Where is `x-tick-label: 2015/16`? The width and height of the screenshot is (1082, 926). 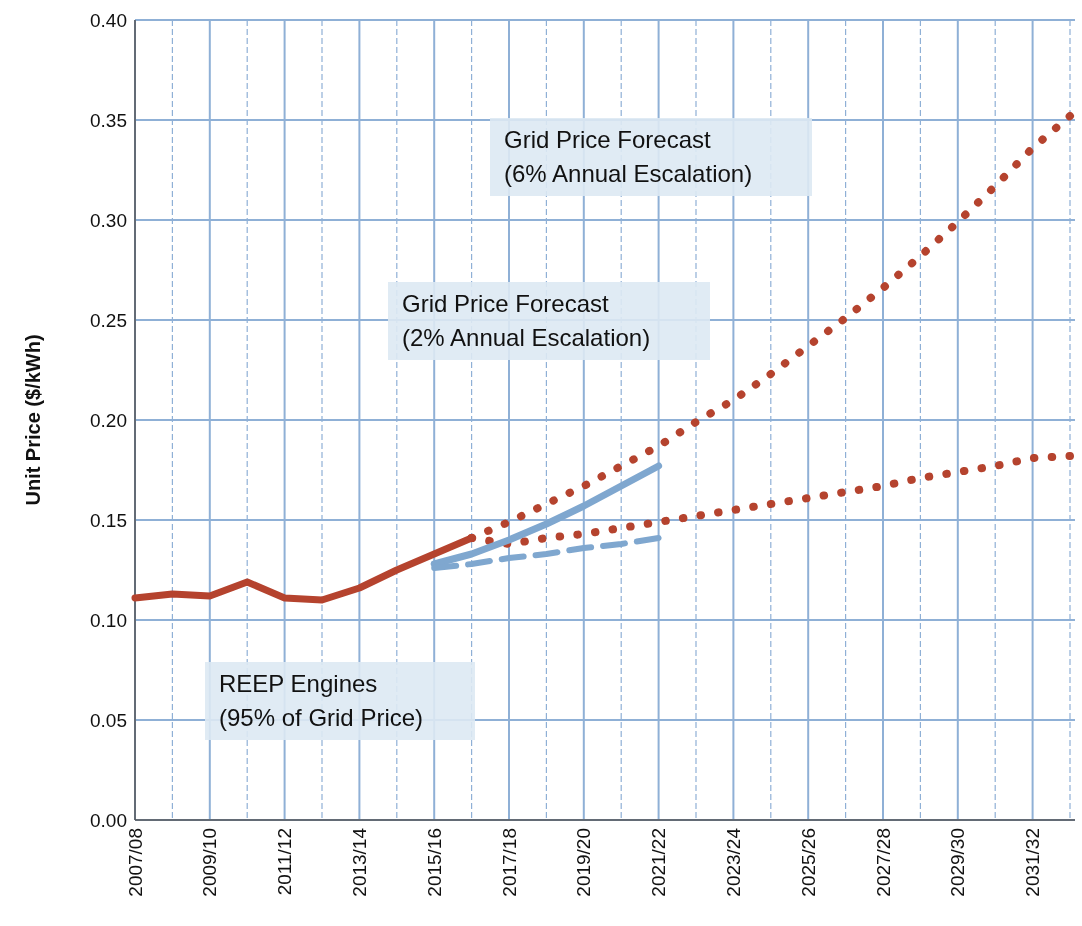 x-tick-label: 2015/16 is located at coordinates (434, 862).